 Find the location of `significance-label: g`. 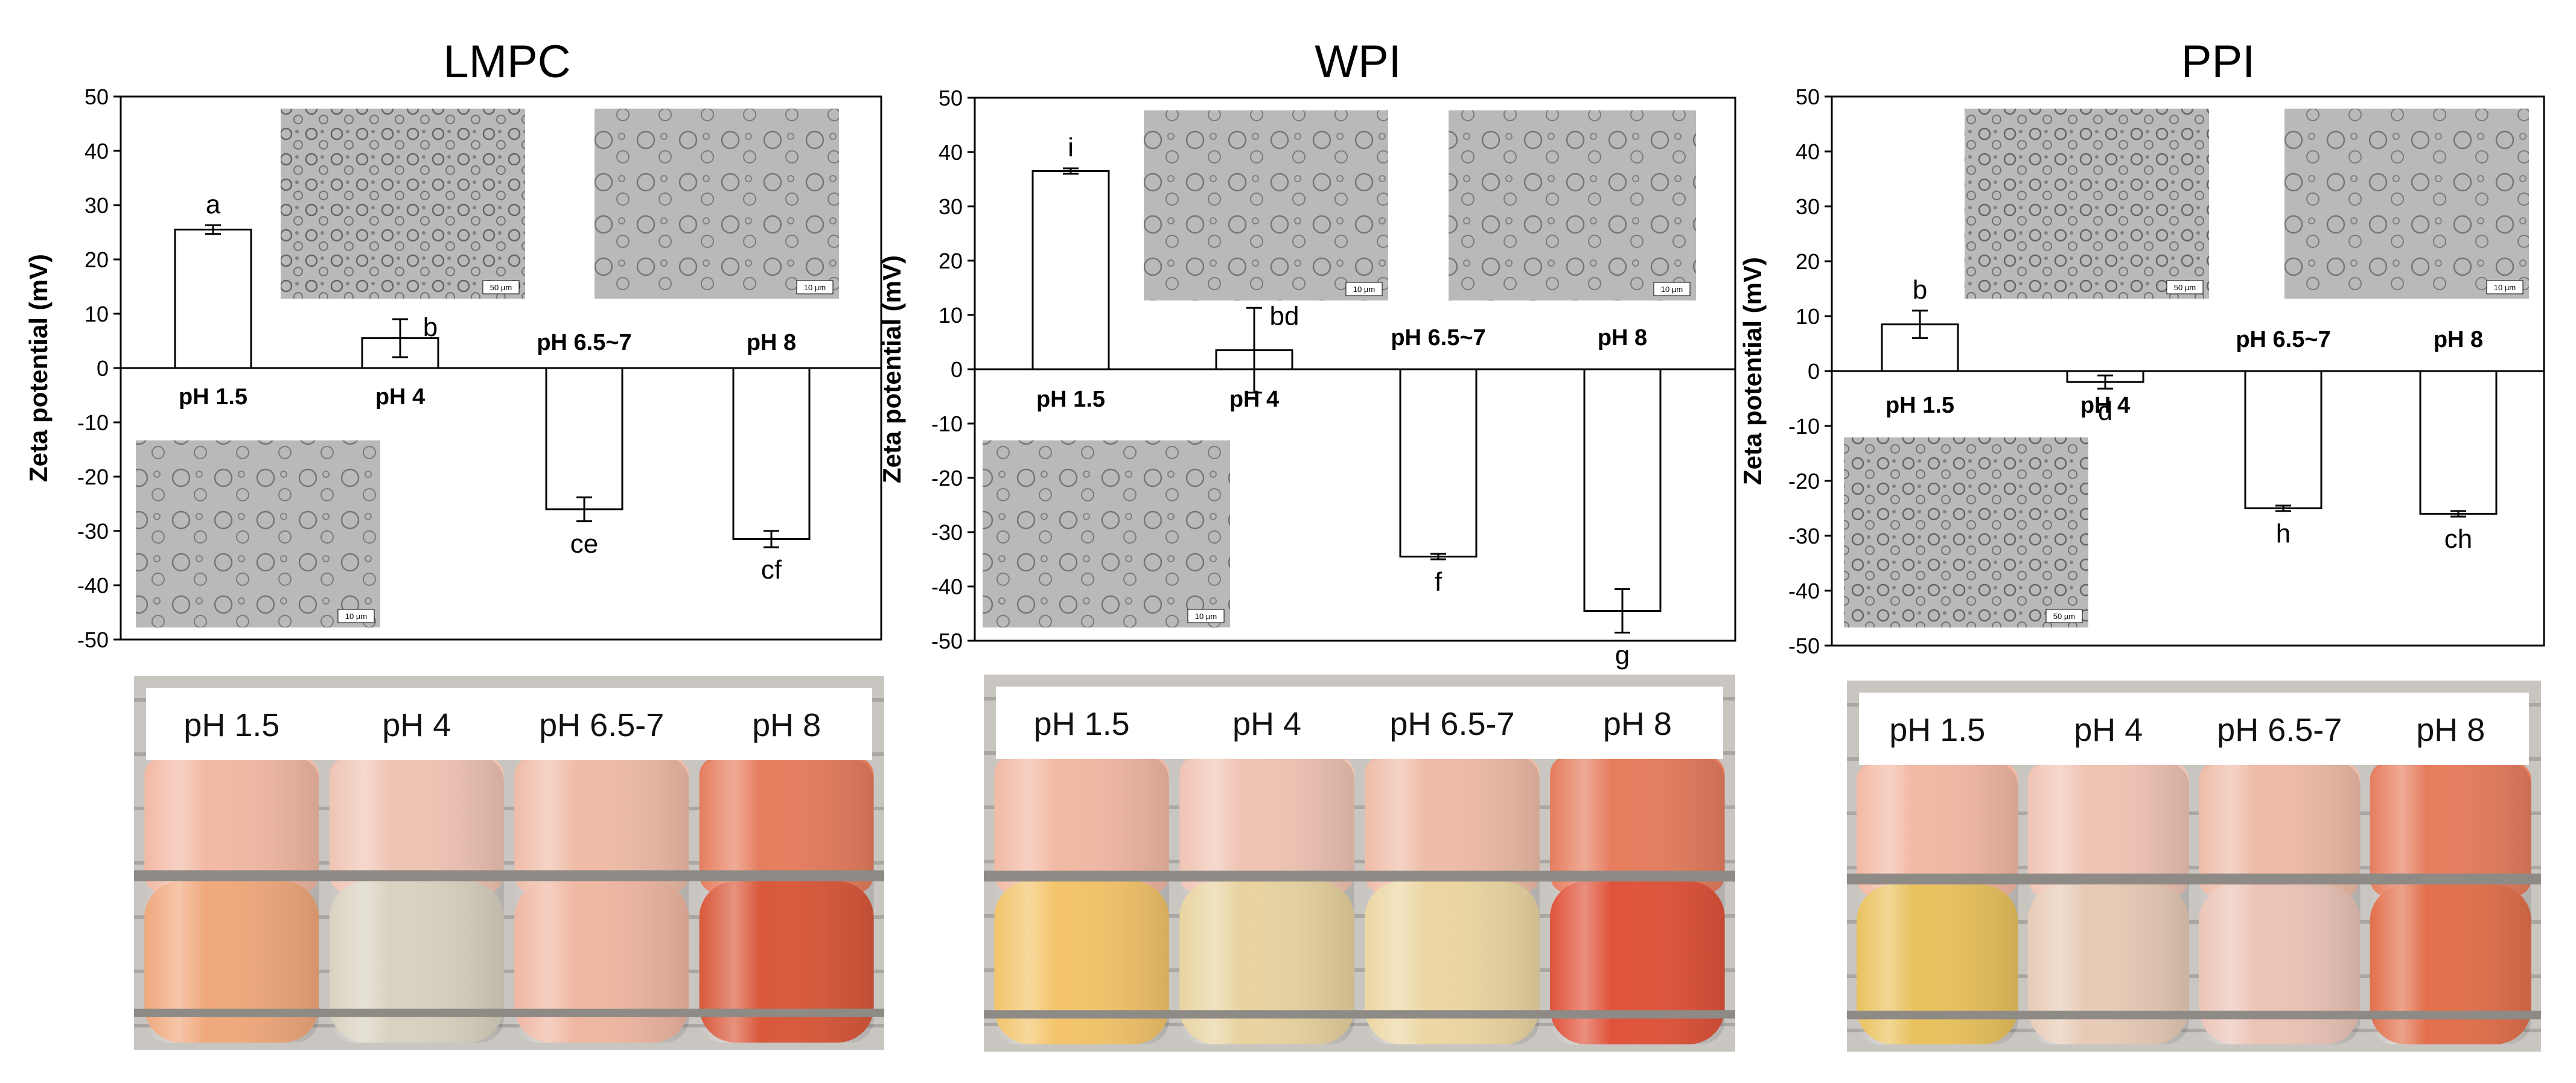

significance-label: g is located at coordinates (1622, 655).